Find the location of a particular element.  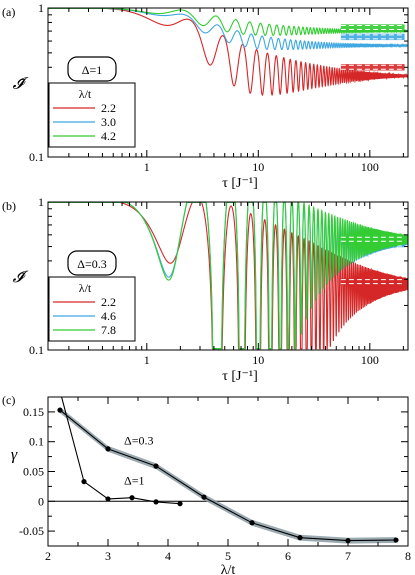

series-line-Δ=1 is located at coordinates (121, 451).